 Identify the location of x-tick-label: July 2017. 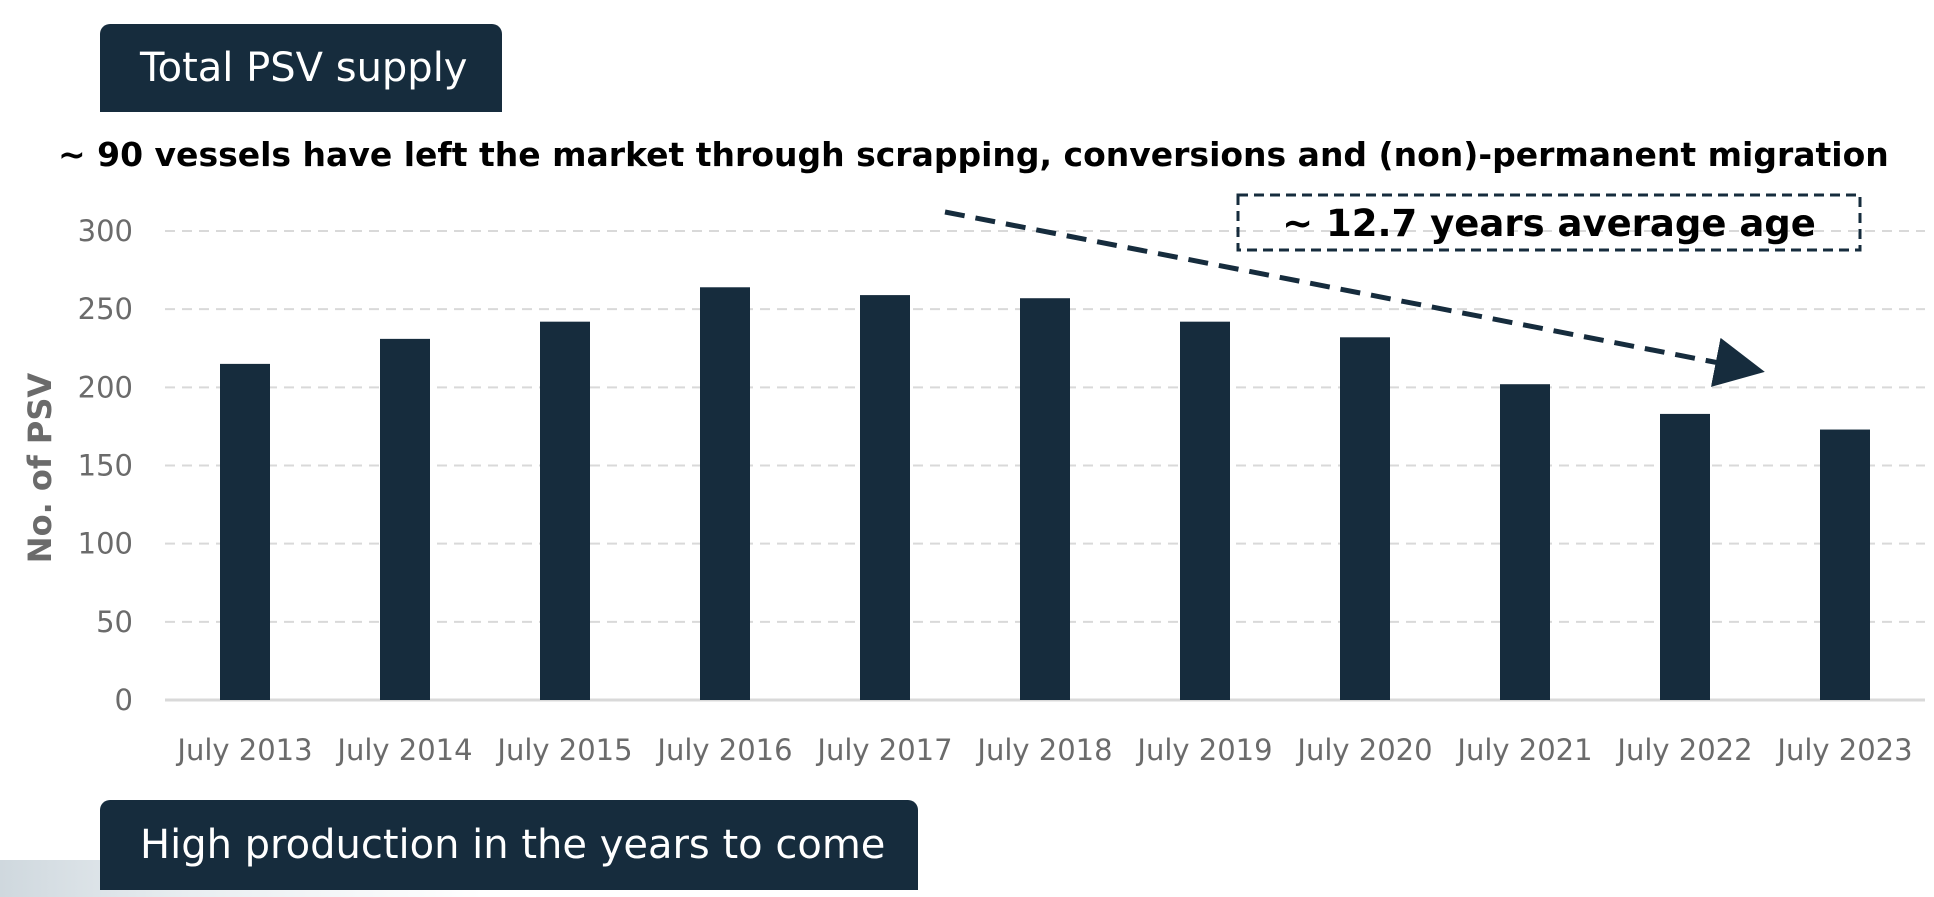
(883, 750).